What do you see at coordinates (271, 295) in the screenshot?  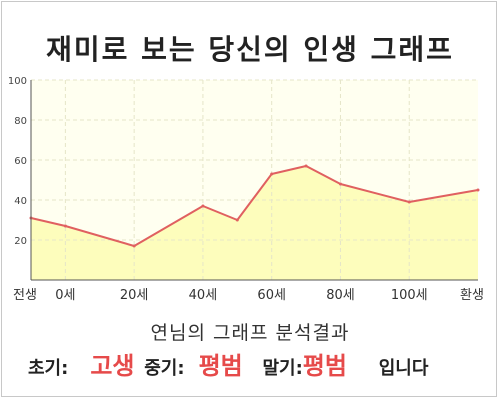 I see `x-tick-label: 60세` at bounding box center [271, 295].